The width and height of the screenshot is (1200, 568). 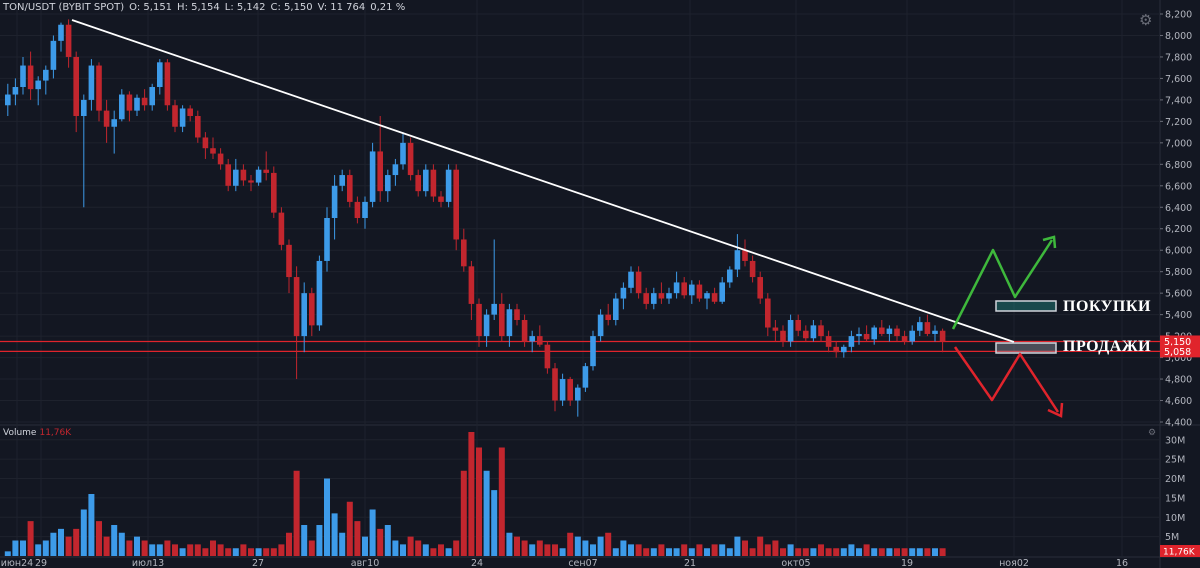 I want to click on price-label-box, so click(x=1180, y=351).